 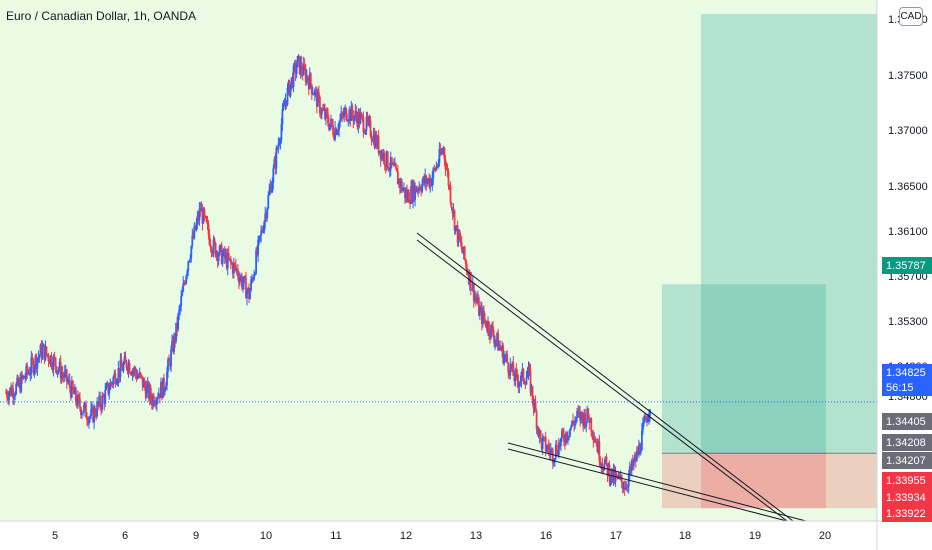 I want to click on profit-zone, so click(x=744, y=369).